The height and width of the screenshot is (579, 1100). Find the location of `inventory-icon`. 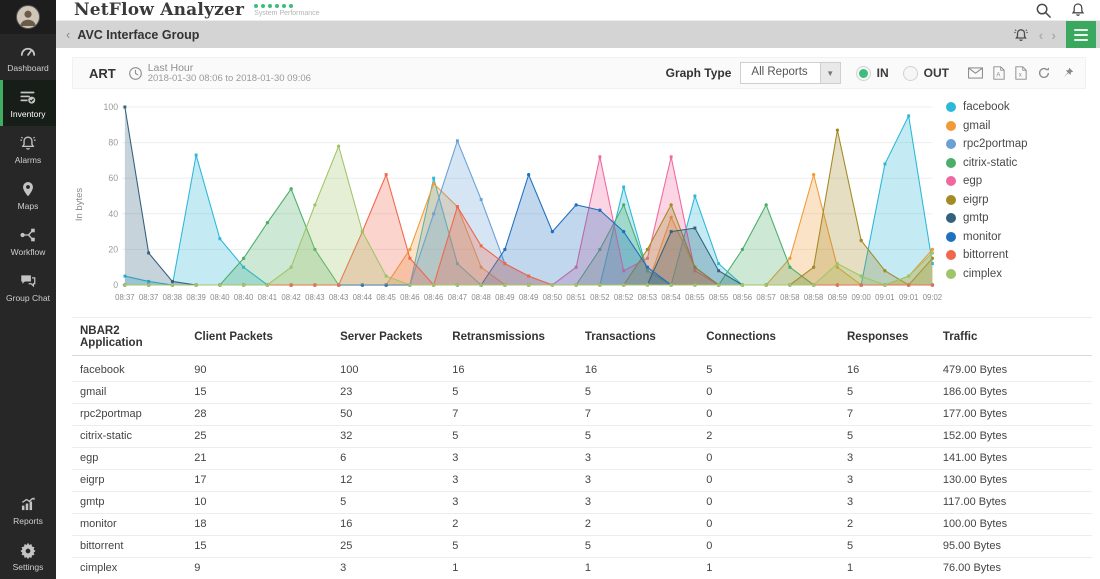

inventory-icon is located at coordinates (28, 97).